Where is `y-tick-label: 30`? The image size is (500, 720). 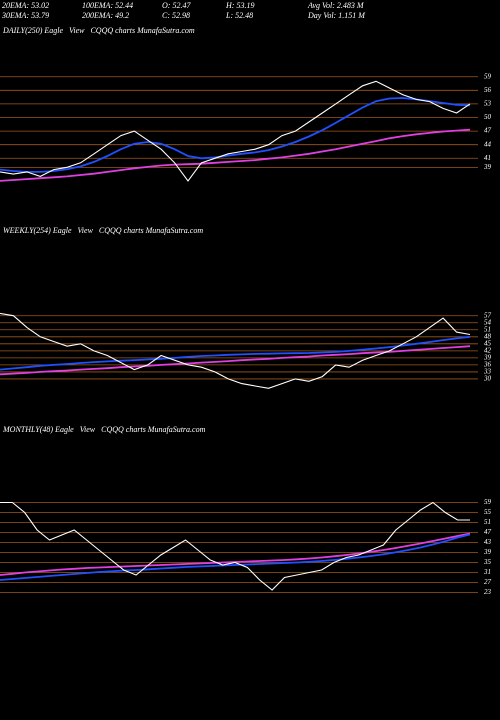 y-tick-label: 30 is located at coordinates (487, 379).